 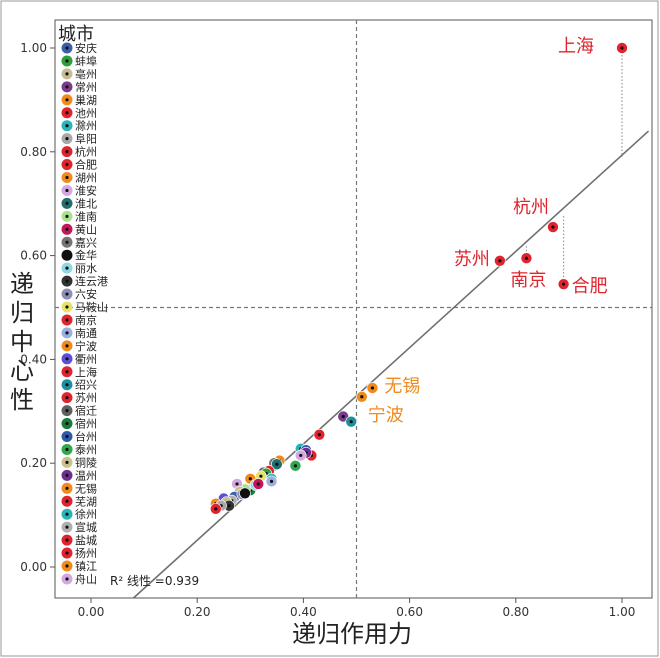 I want to click on legend-item: 徐州, so click(x=79, y=514).